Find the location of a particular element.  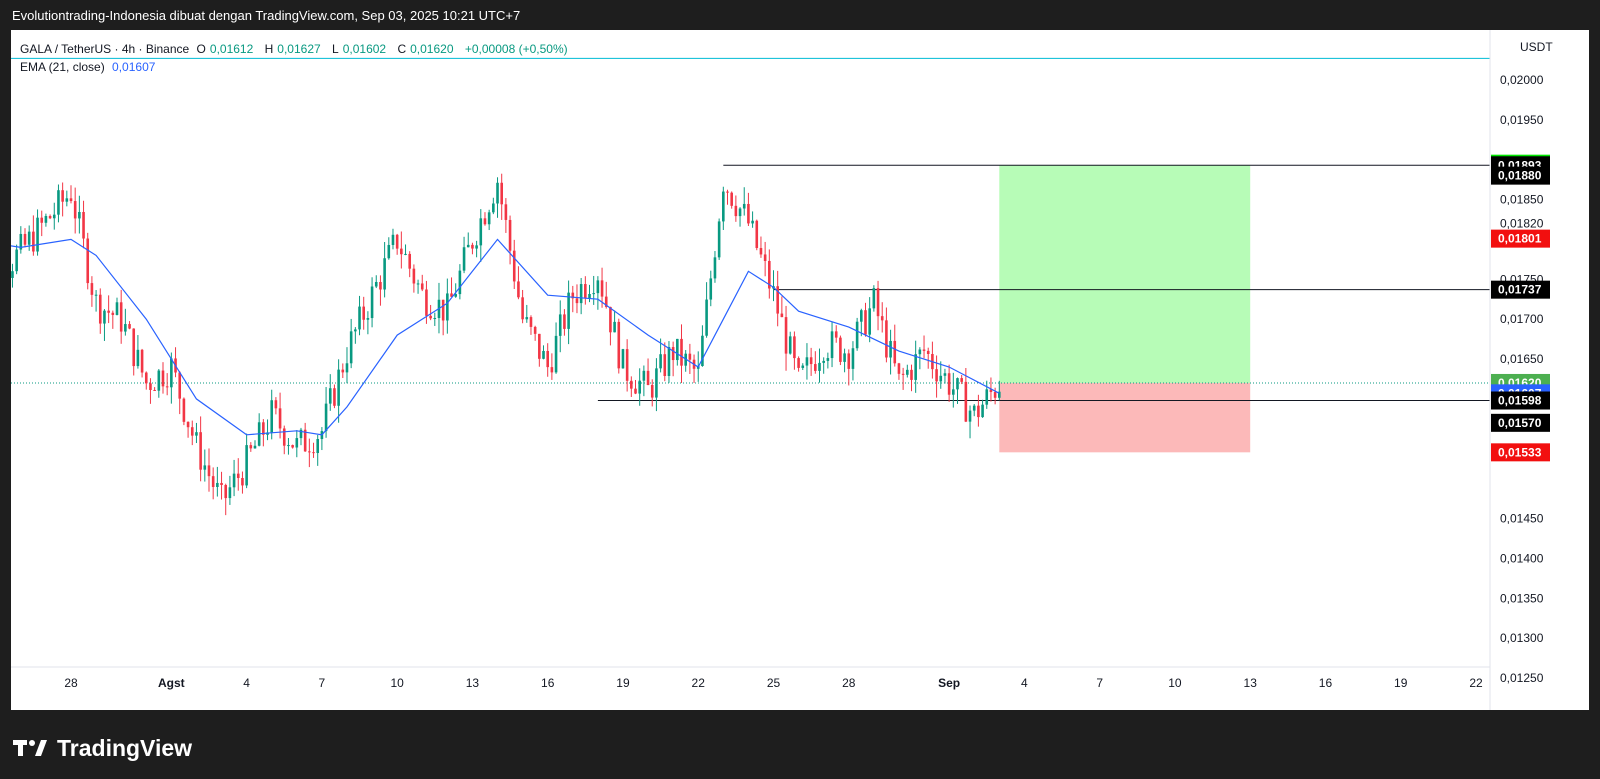

change-label: +0,00008 (+0,50%) is located at coordinates (516, 49).